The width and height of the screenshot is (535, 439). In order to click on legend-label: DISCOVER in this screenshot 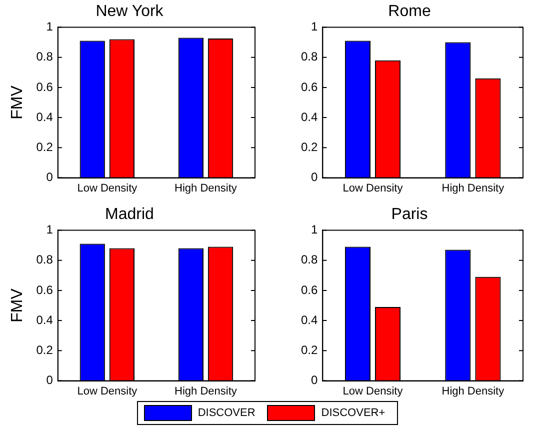, I will do `click(227, 413)`.